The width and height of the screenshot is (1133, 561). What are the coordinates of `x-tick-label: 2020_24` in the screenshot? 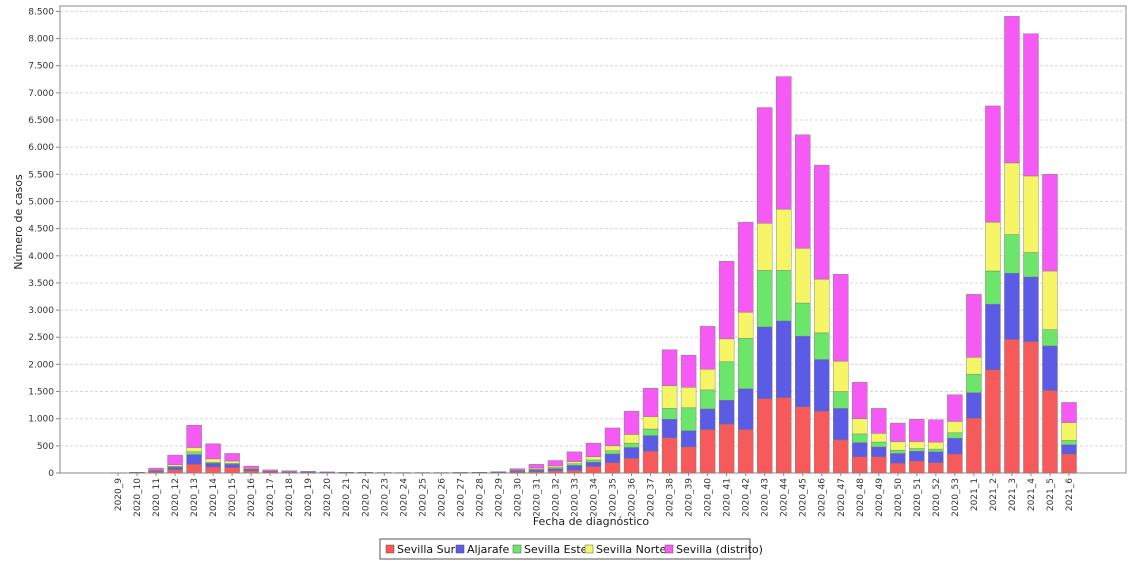 It's located at (404, 497).